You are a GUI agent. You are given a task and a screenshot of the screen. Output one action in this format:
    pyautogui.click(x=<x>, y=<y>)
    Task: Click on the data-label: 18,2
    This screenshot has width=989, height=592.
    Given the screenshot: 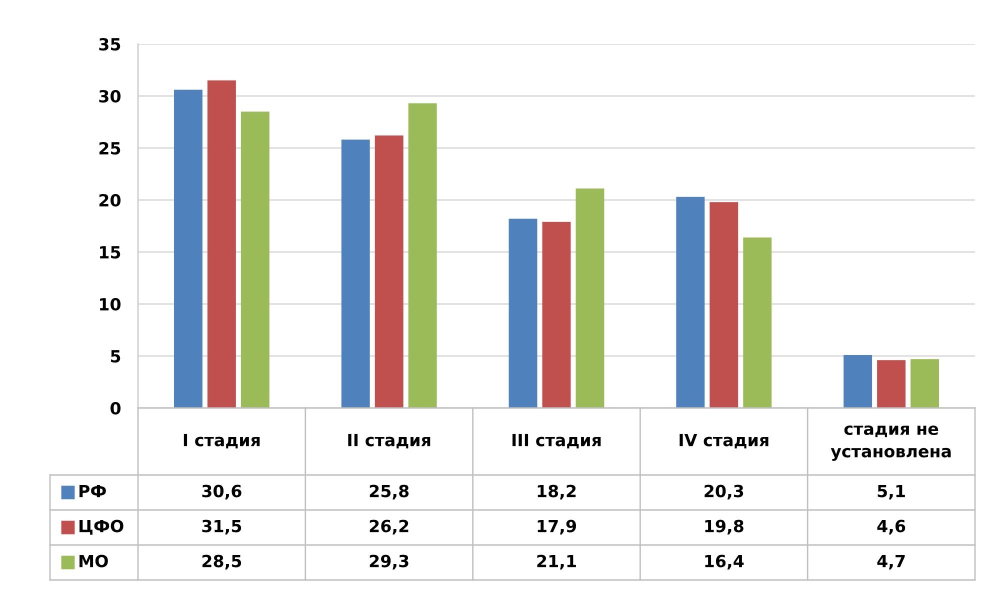 What is the action you would take?
    pyautogui.click(x=557, y=492)
    